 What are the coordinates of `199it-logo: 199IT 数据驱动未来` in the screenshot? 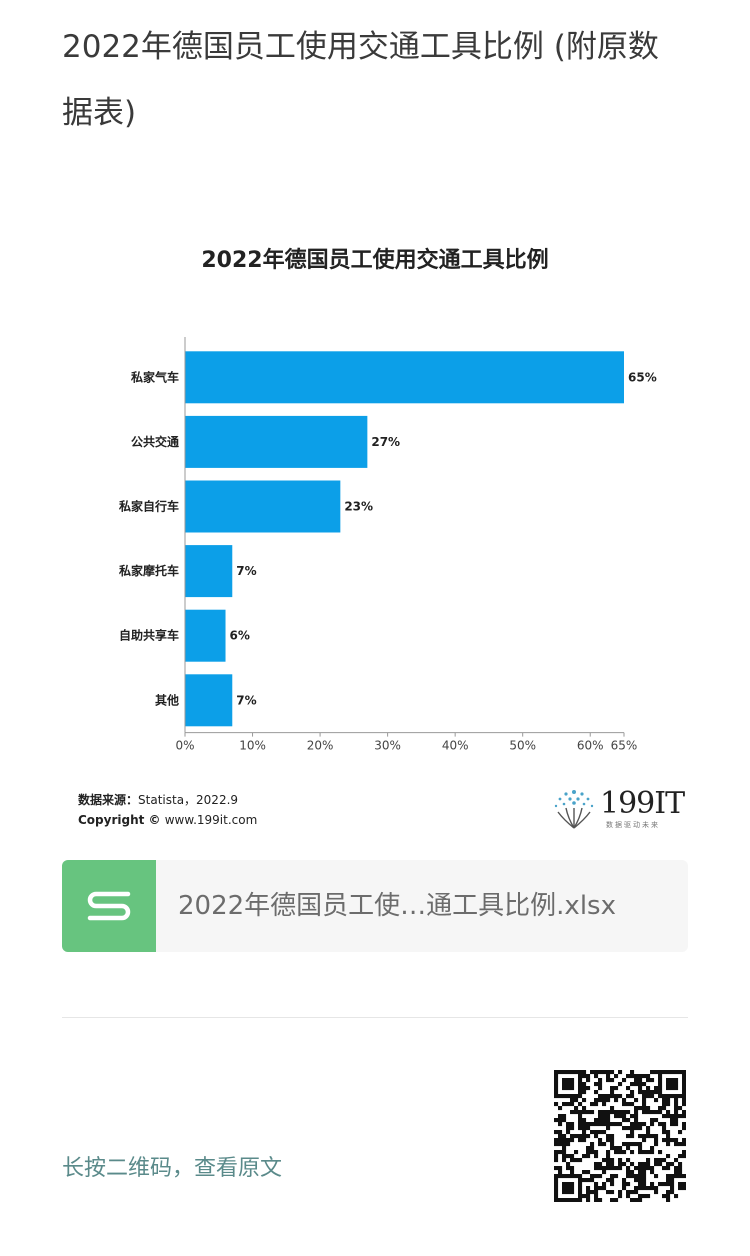 It's located at (617, 810).